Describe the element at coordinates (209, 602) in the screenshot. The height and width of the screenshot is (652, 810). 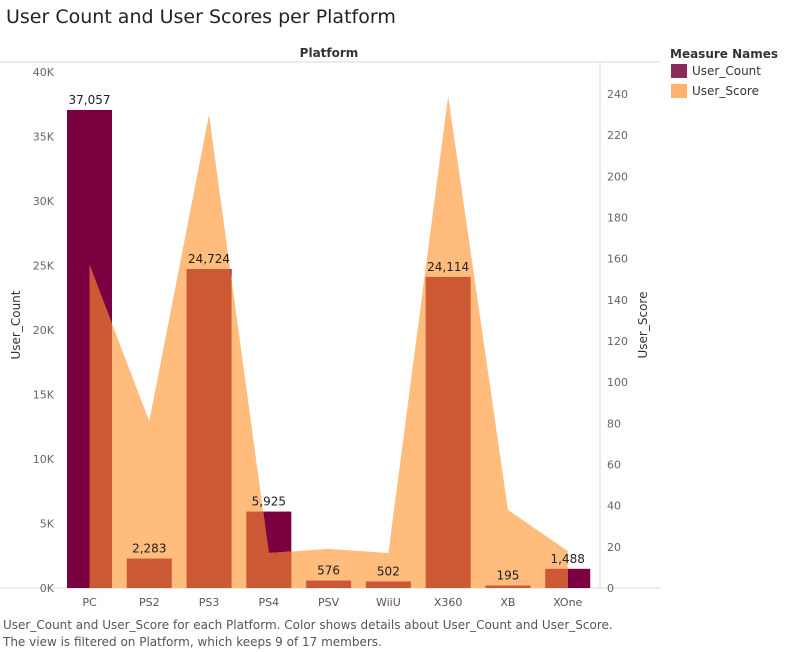
I see `x-tick-ps3: PS3` at that location.